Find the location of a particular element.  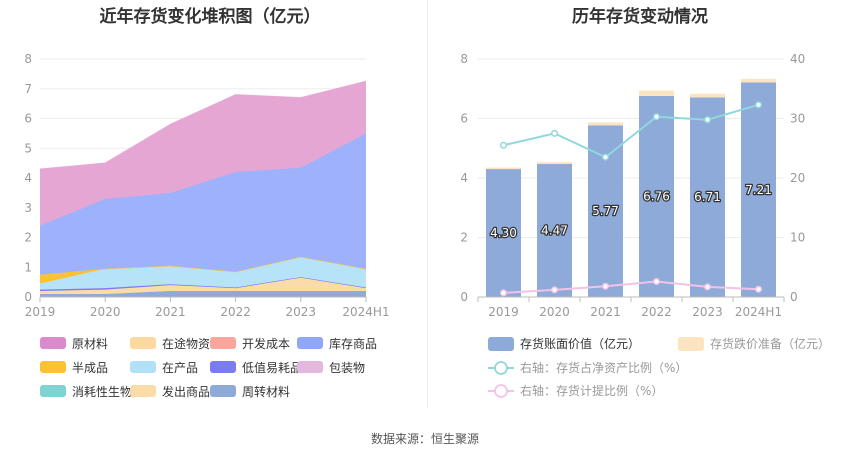

y-tick-label: 1 is located at coordinates (28, 267).